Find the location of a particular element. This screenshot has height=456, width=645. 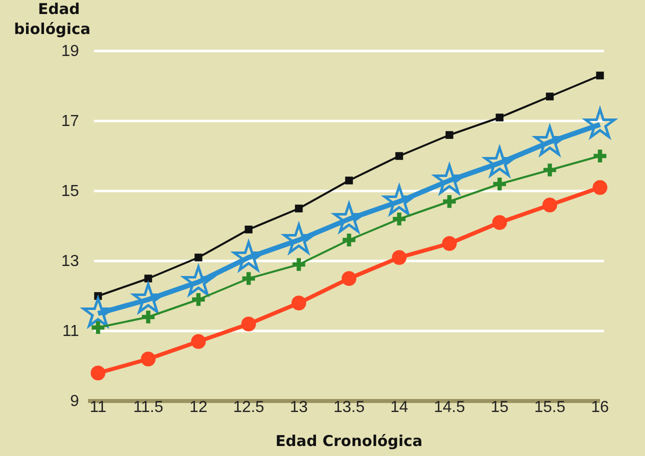

x-tick-label: 12.5 is located at coordinates (248, 407).